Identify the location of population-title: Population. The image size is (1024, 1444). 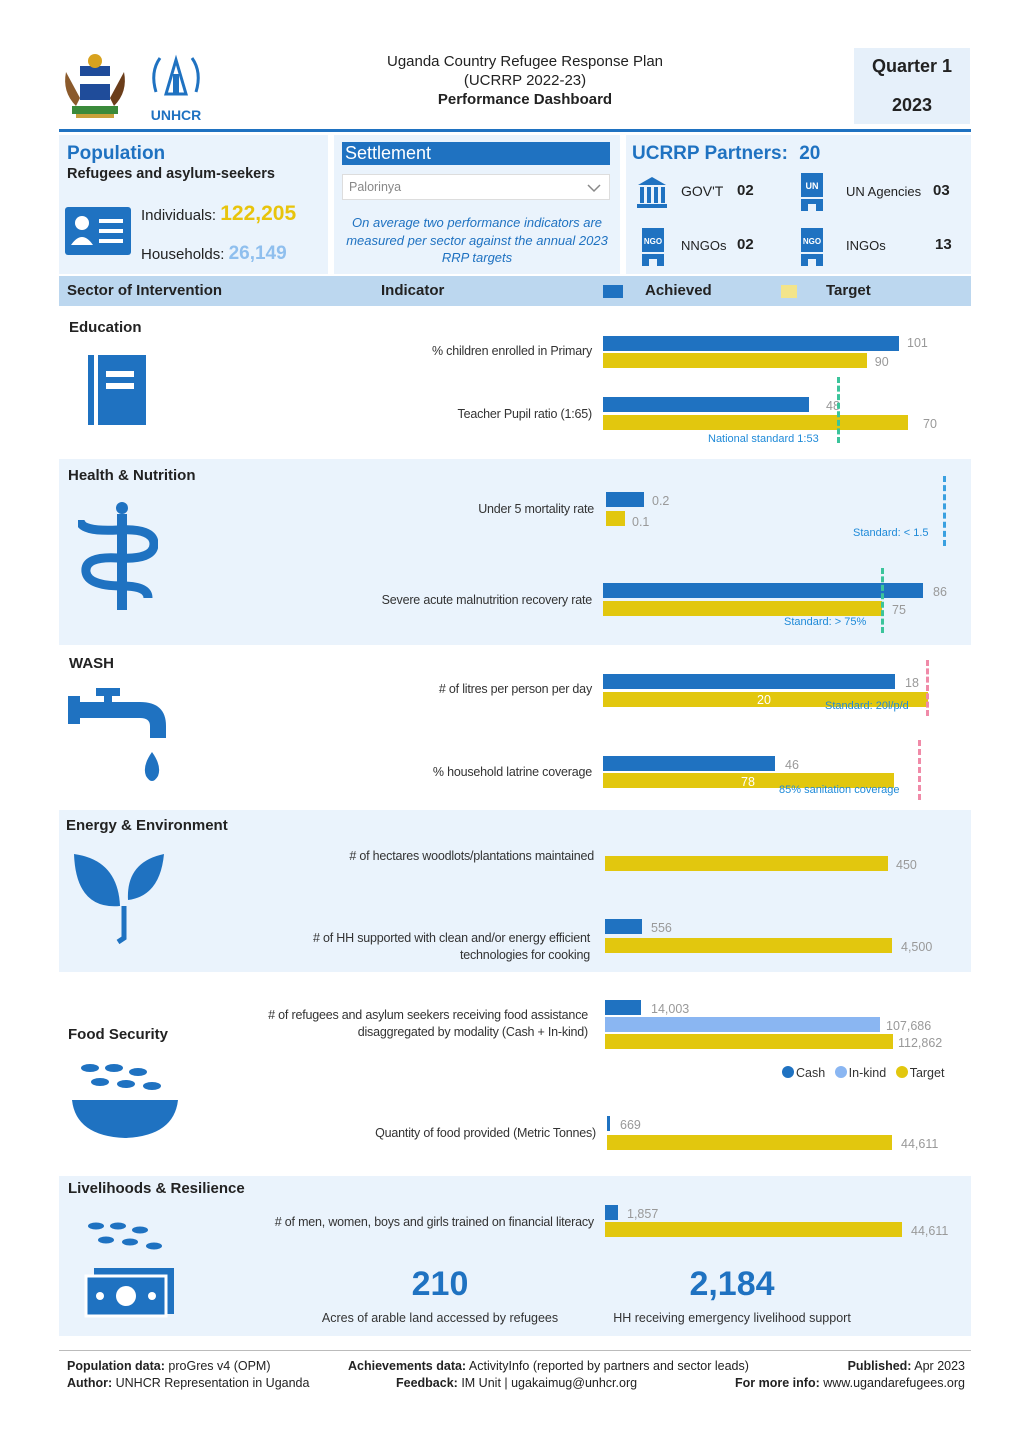
(116, 153).